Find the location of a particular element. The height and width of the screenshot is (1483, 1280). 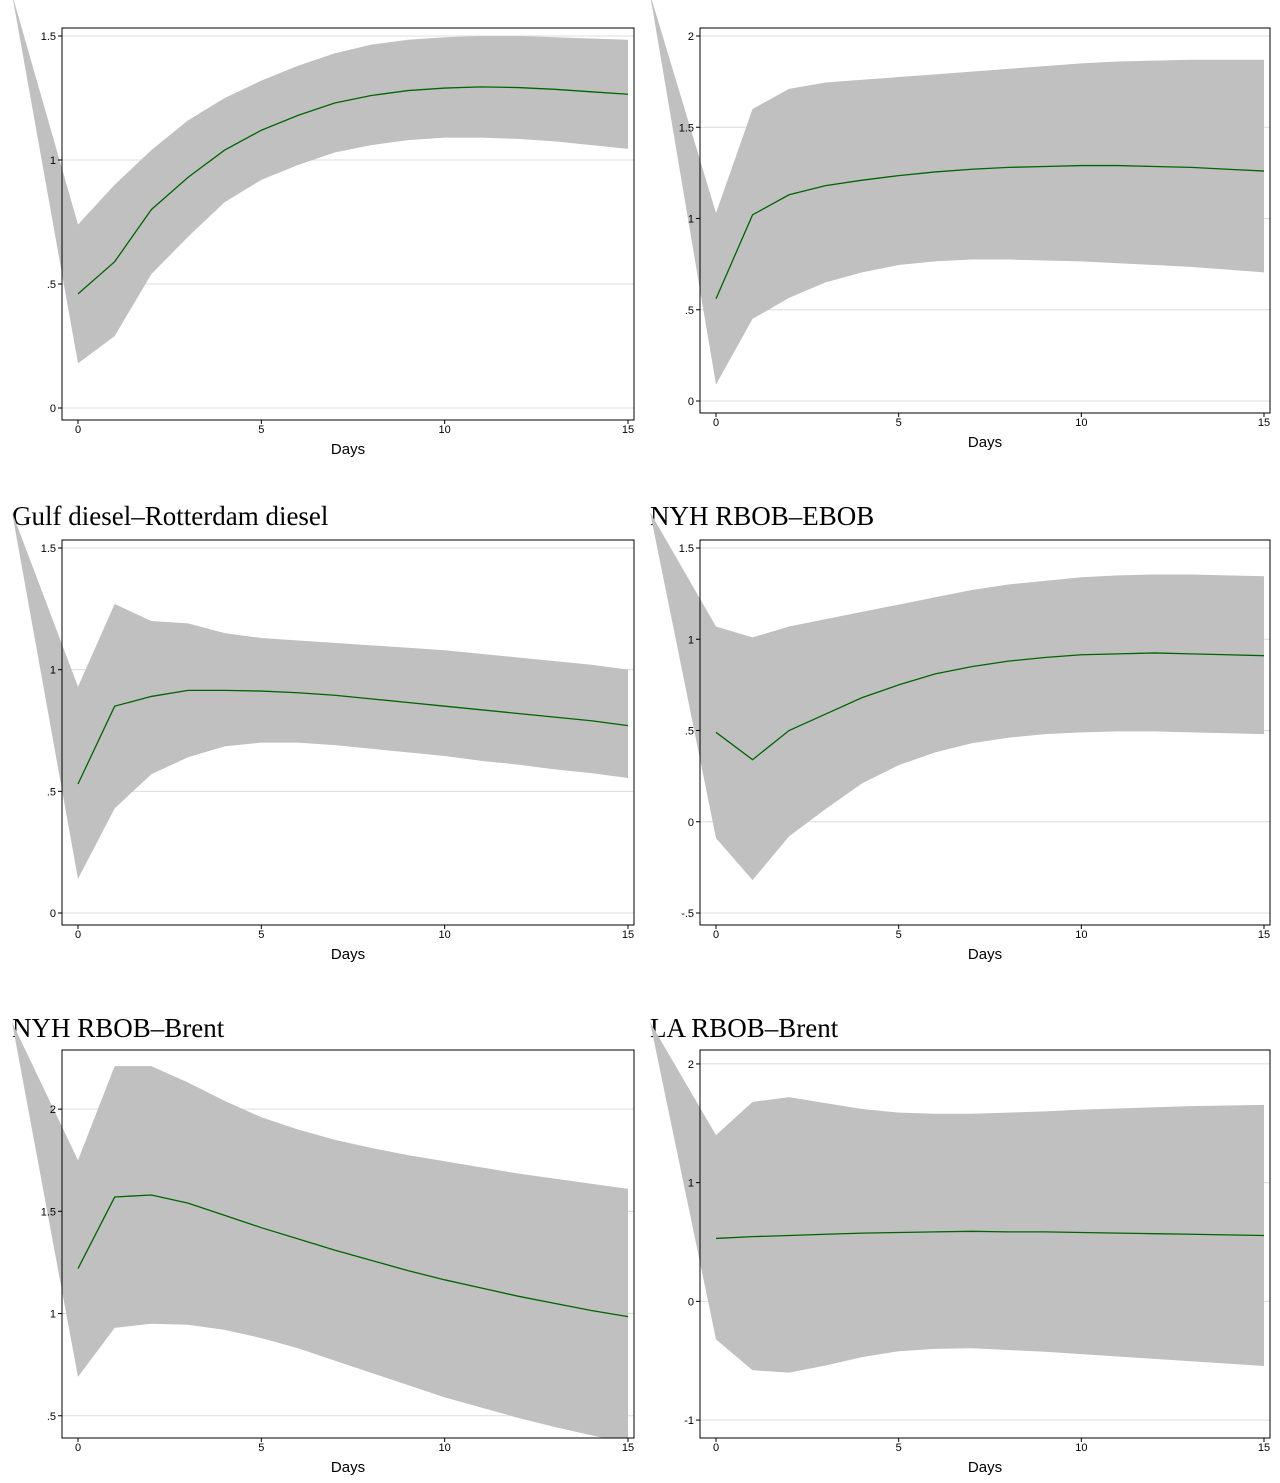

panel-title: NYH RBOB–EBOB is located at coordinates (762, 516).